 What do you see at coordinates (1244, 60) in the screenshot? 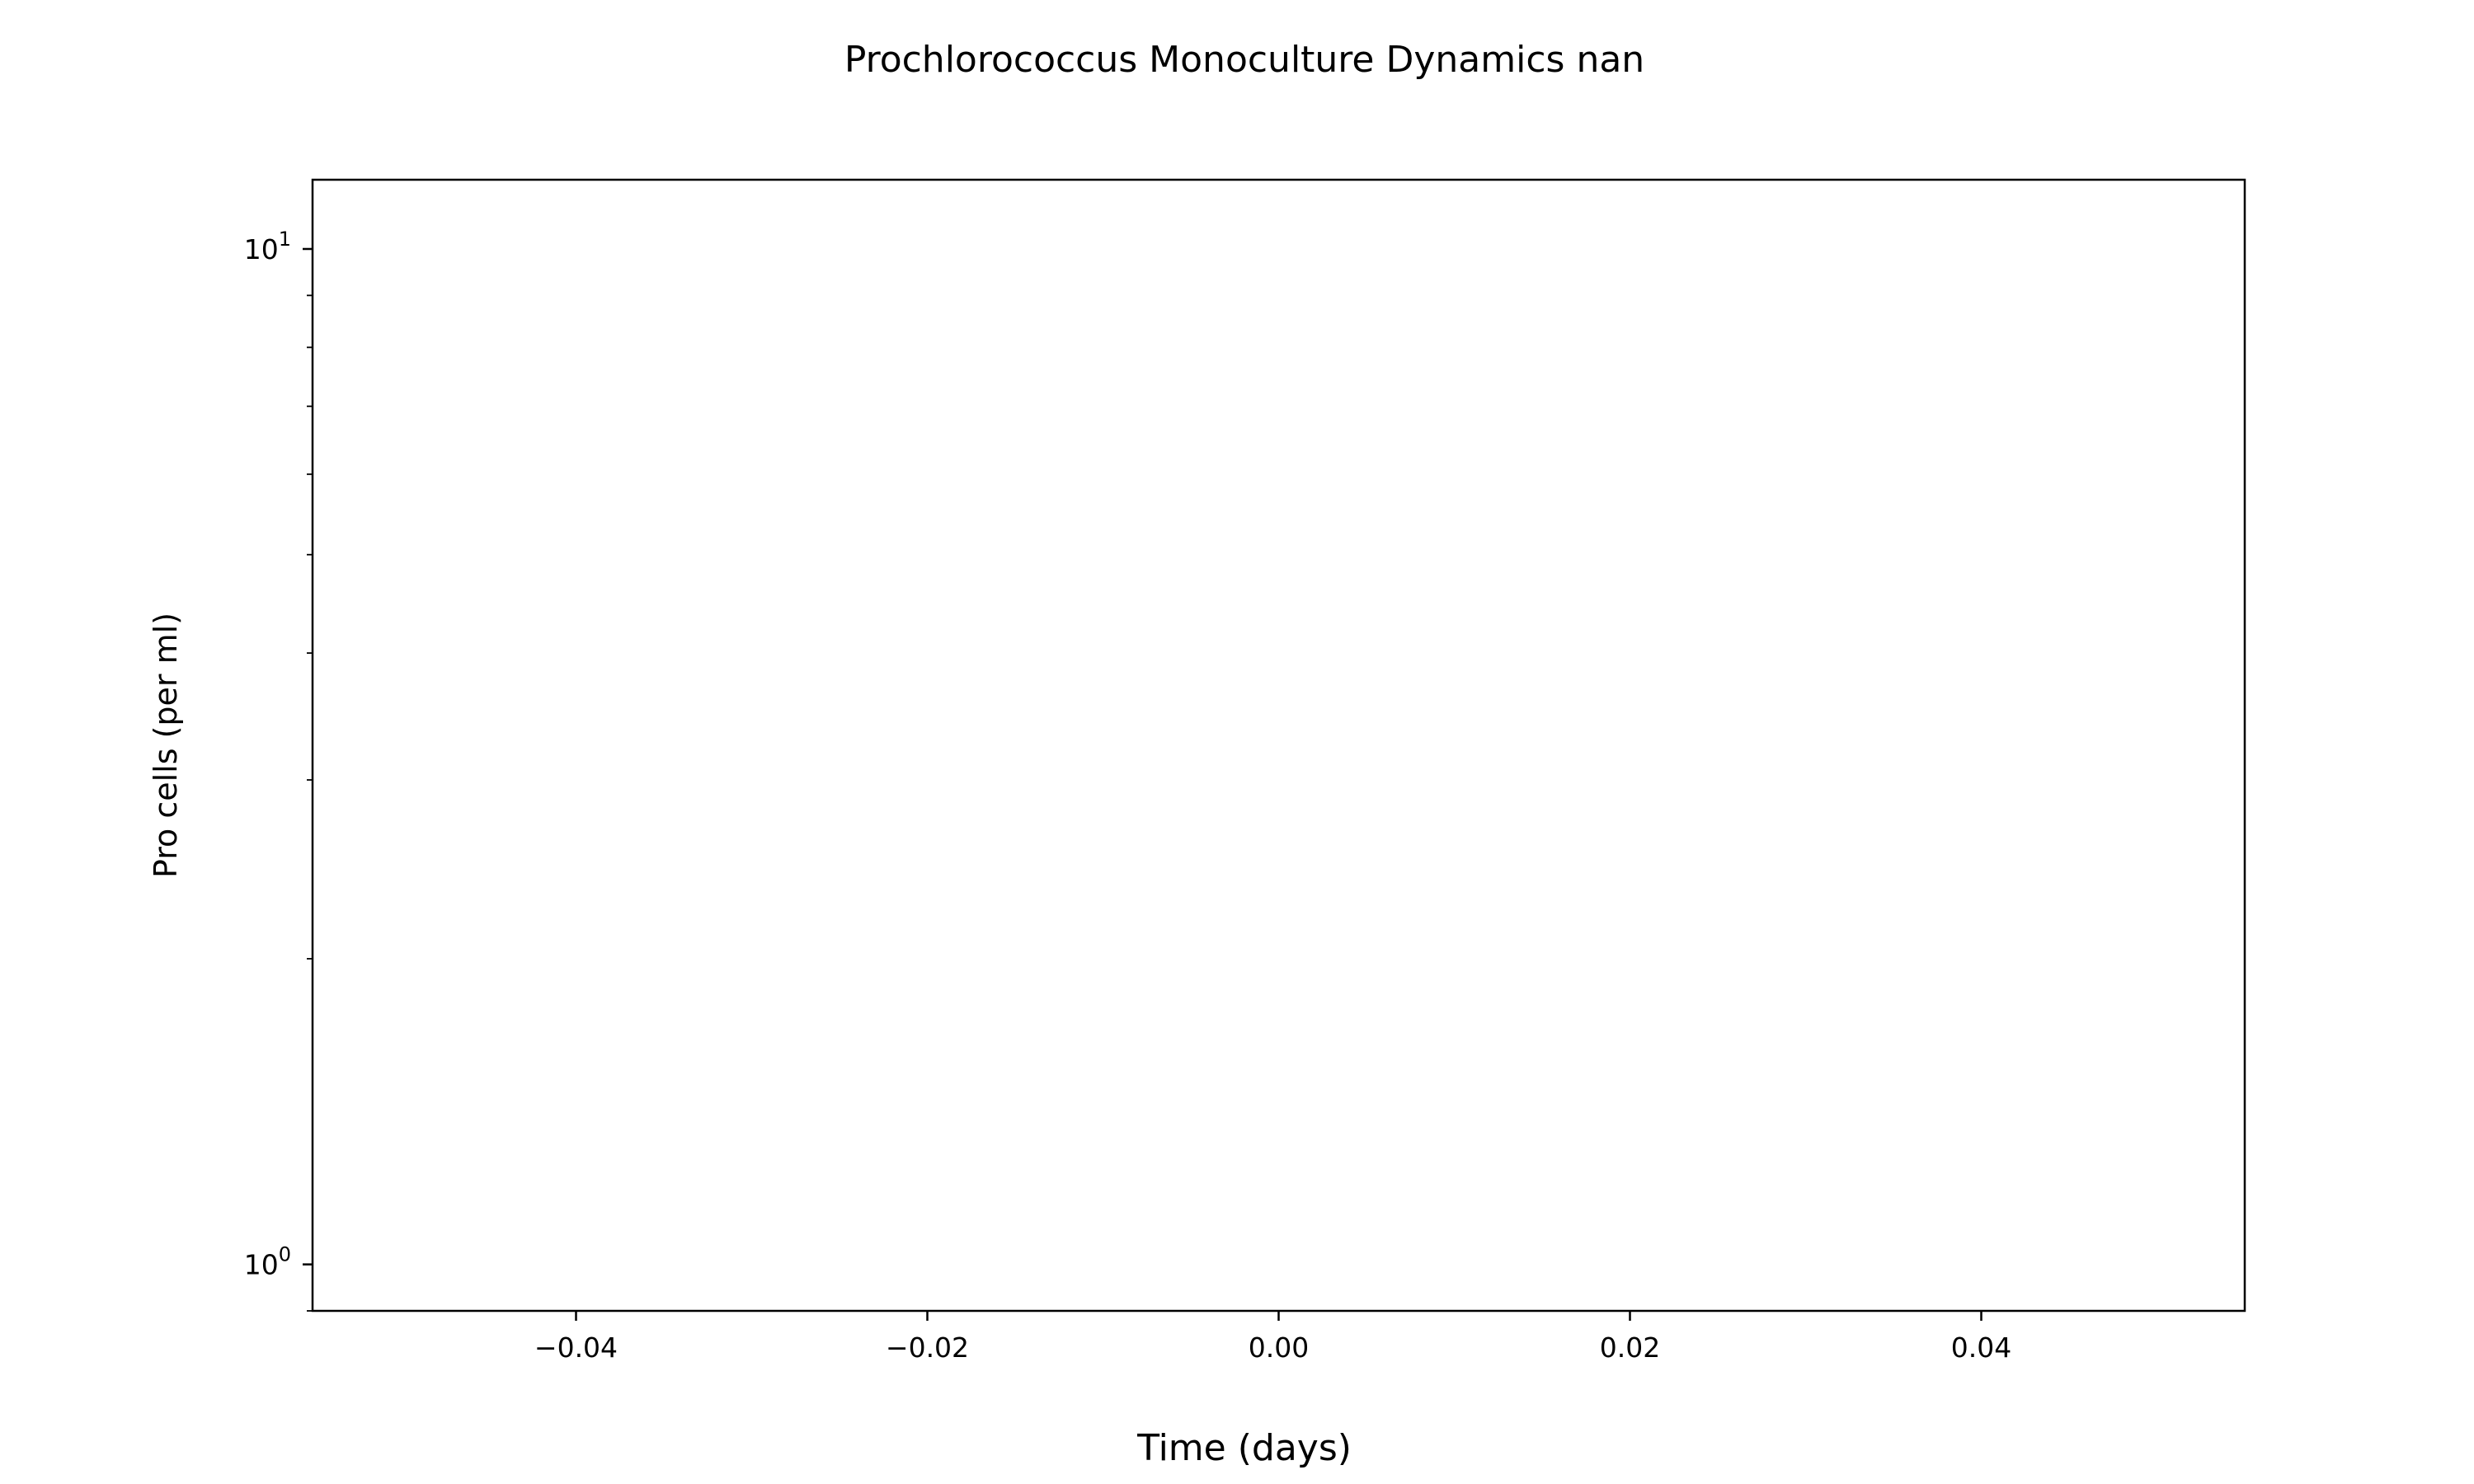
I see `chart-title: Prochlorococcus Monoculture Dynamics nan` at bounding box center [1244, 60].